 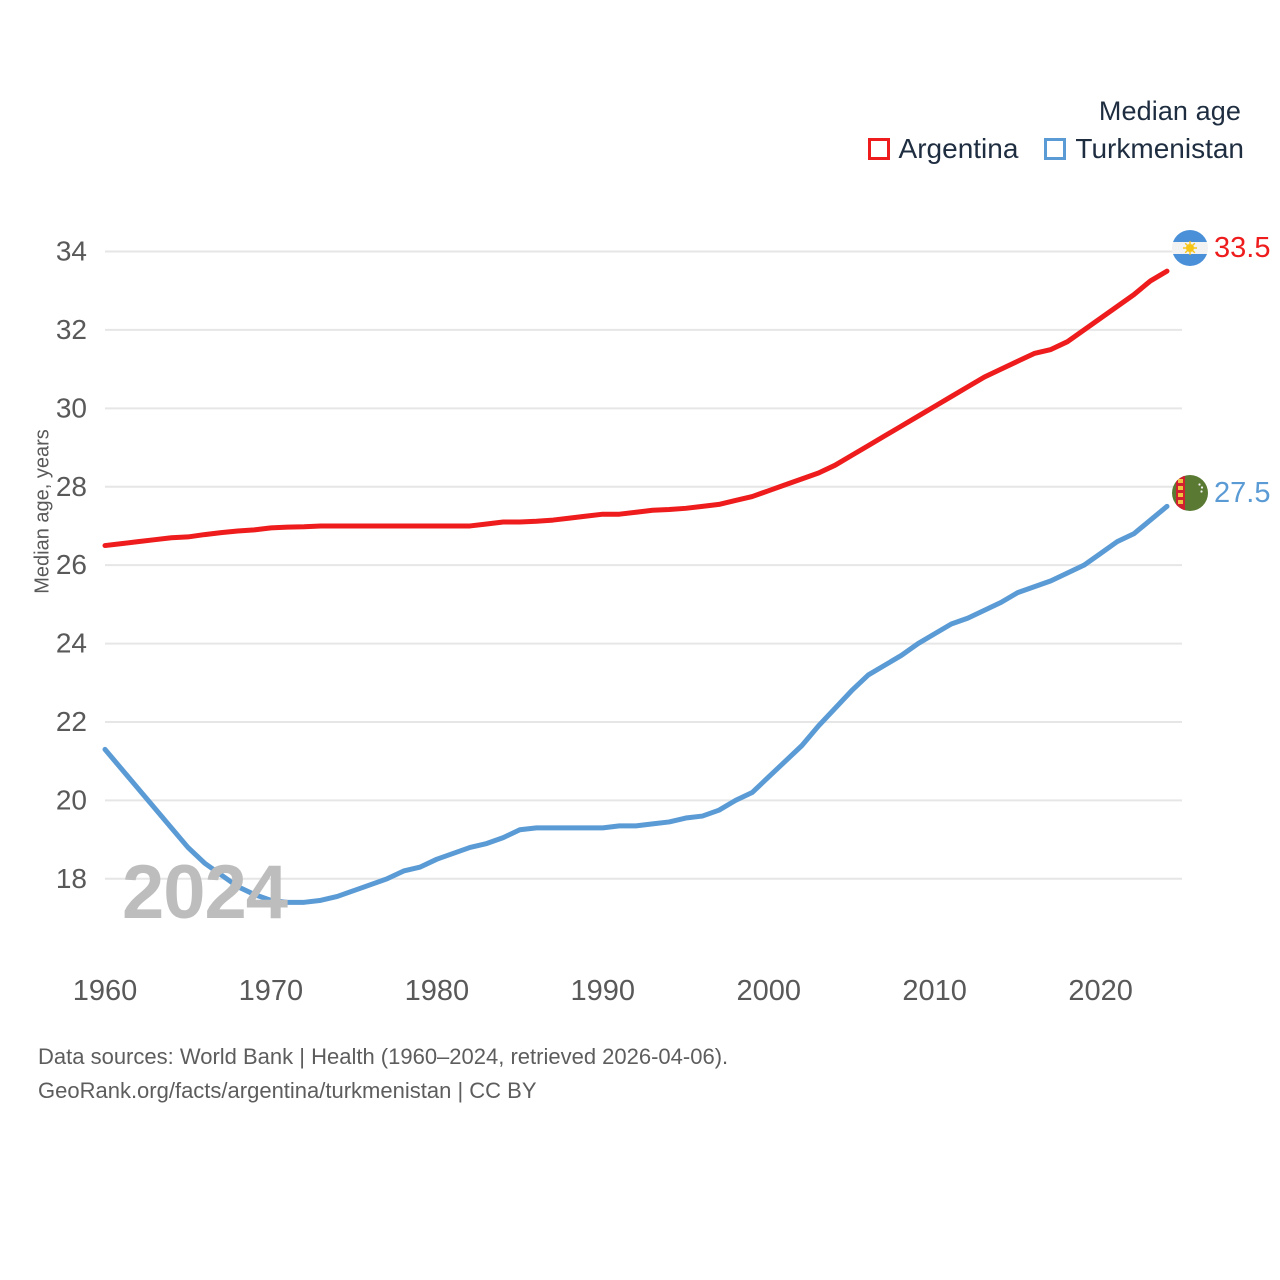 I want to click on y-tick-label: 28, so click(x=71, y=486).